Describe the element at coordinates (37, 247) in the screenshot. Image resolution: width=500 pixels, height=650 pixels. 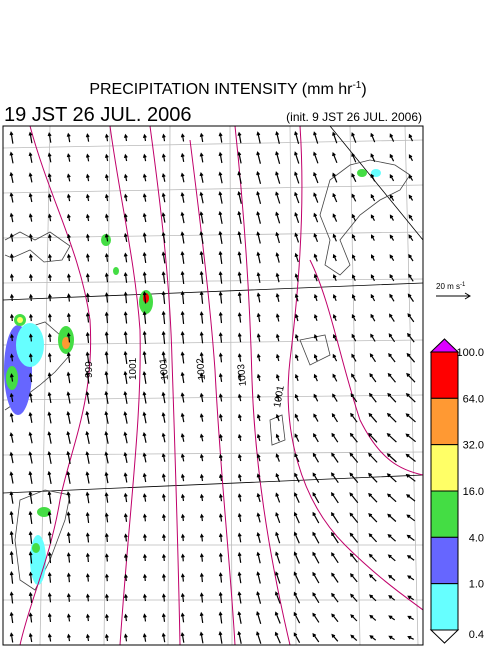
I see `coast` at that location.